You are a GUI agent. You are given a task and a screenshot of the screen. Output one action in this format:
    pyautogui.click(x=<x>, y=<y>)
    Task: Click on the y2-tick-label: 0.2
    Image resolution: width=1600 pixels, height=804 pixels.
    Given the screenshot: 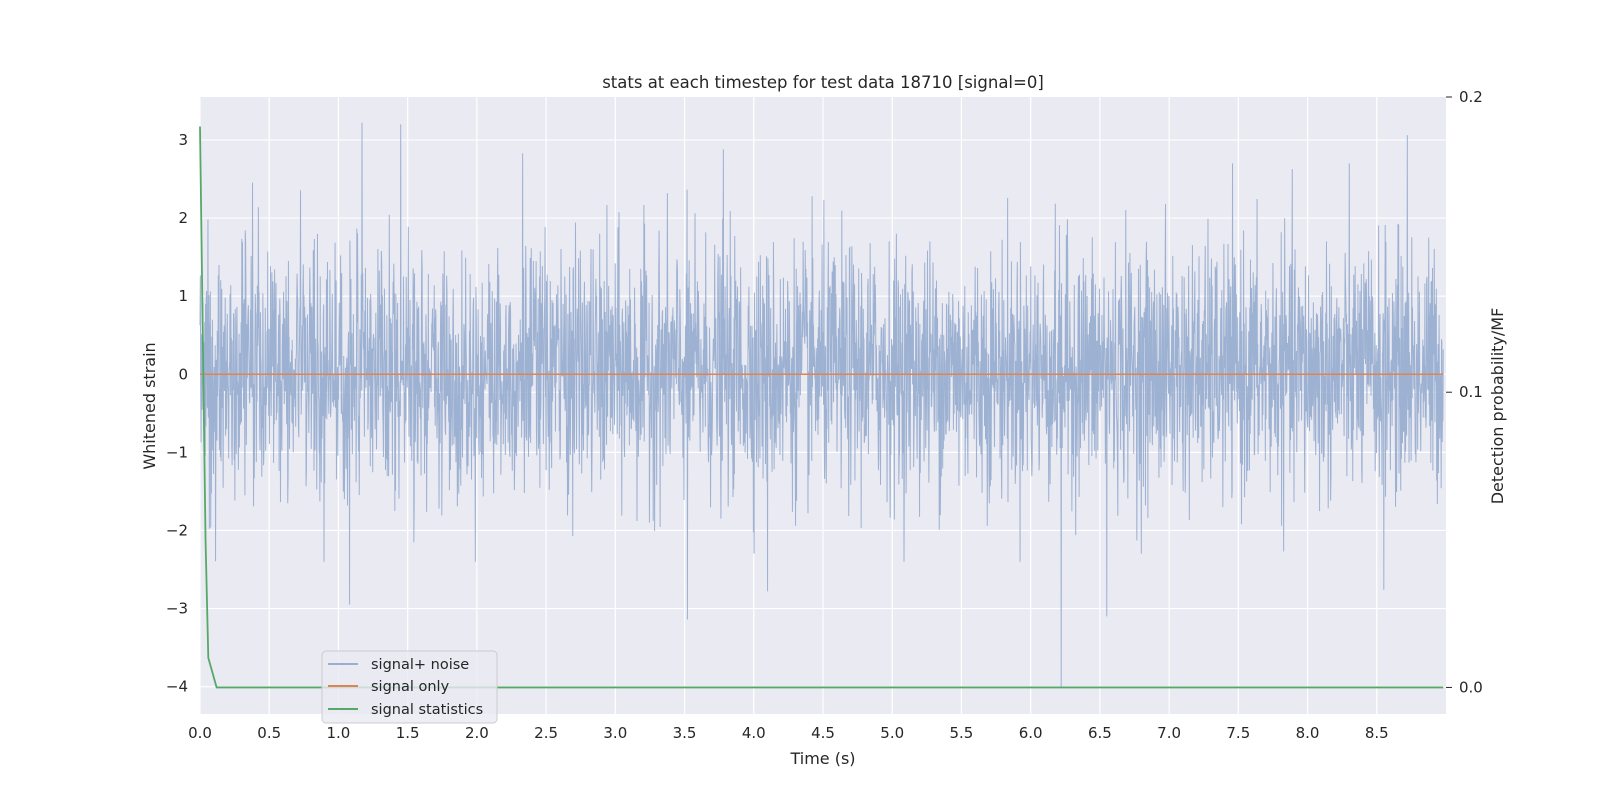 What is the action you would take?
    pyautogui.click(x=1471, y=97)
    